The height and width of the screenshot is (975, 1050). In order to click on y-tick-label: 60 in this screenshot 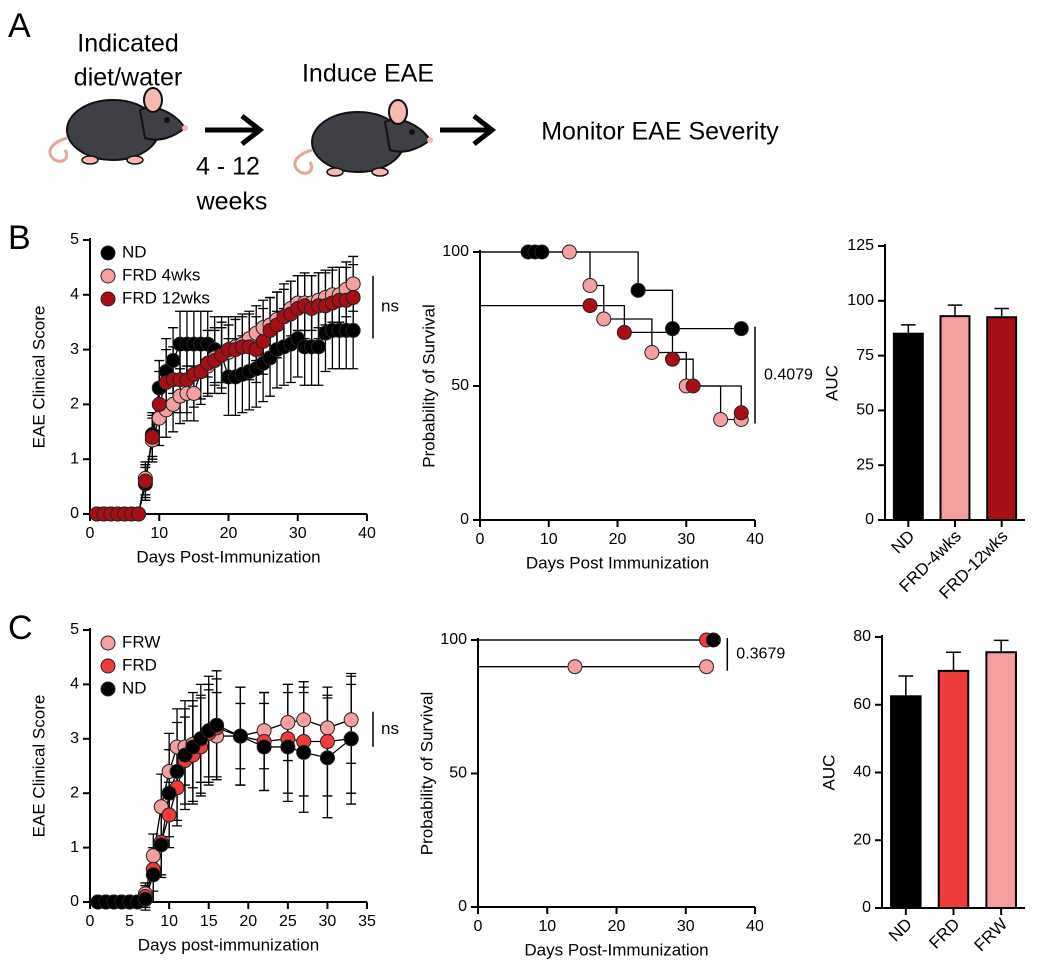, I will do `click(862, 704)`.